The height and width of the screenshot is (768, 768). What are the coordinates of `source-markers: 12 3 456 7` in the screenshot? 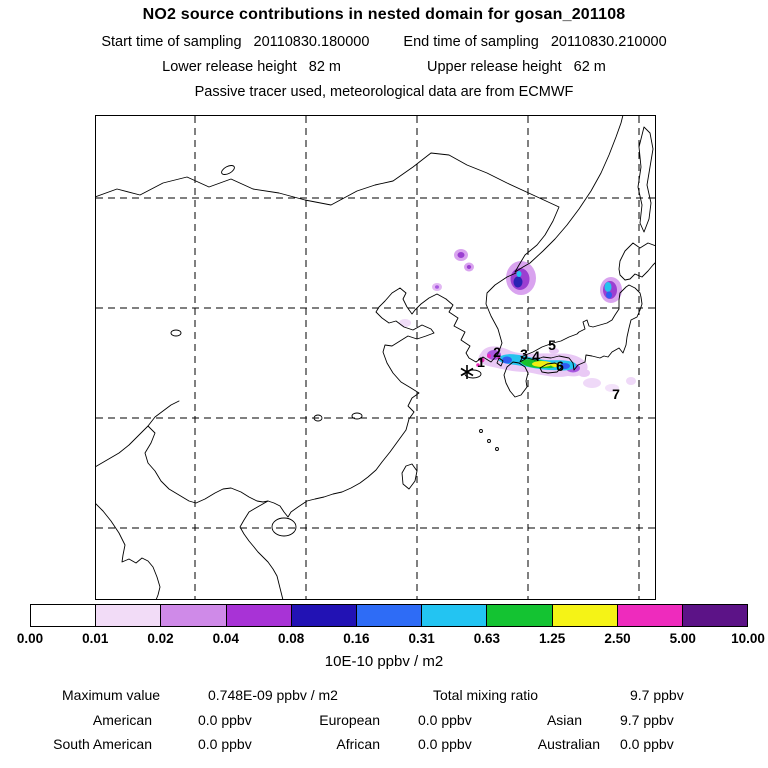 It's located at (548, 369).